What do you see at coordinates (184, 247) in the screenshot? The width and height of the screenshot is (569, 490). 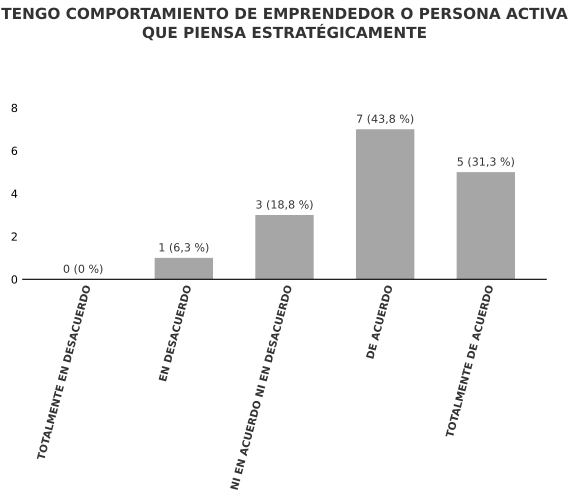 I see `data-label: 1 (6,3 %)` at bounding box center [184, 247].